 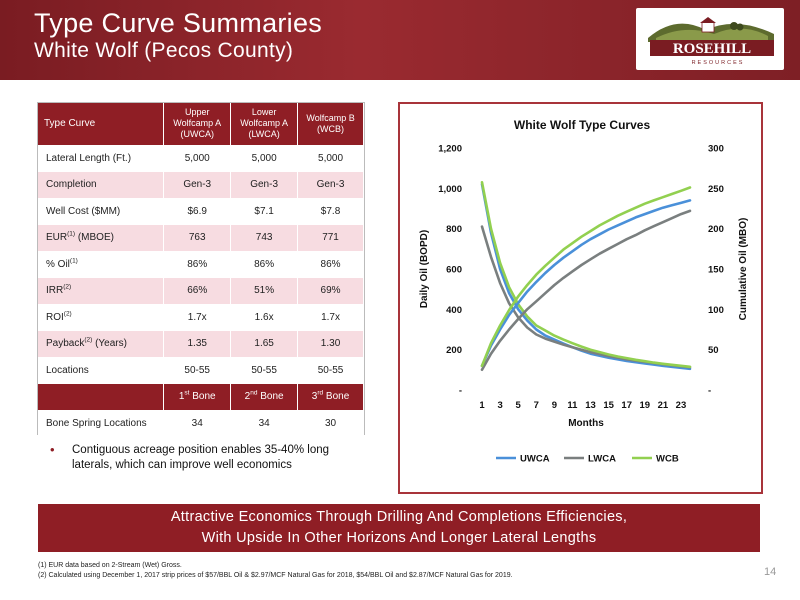 I want to click on logo-tagline: RESOURCES, so click(x=718, y=63).